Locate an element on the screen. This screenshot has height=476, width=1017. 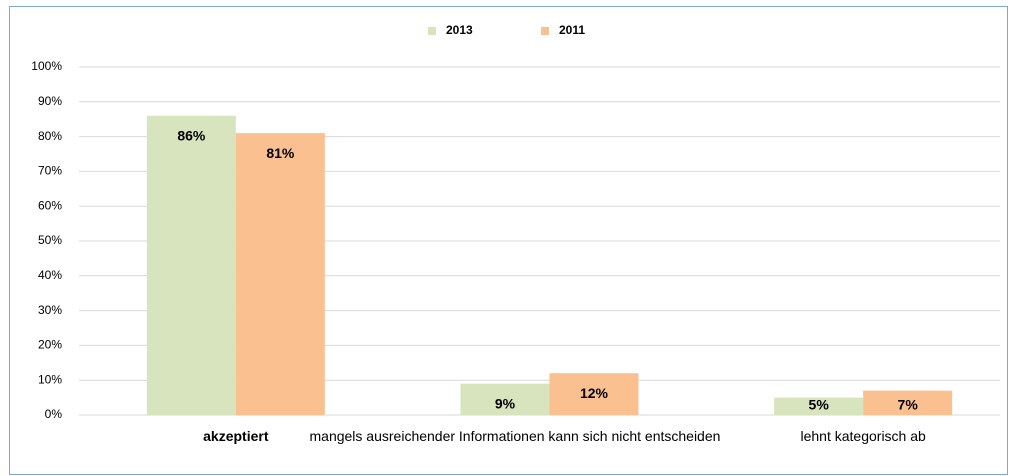
y-tick-label: 30% is located at coordinates (50, 310).